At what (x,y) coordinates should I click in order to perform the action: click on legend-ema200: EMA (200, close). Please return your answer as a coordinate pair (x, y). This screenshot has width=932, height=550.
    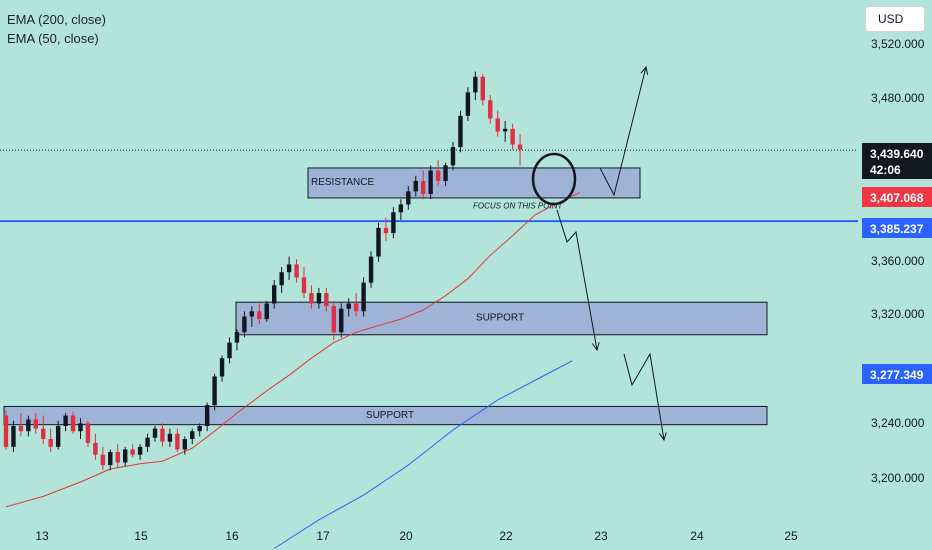
    Looking at the image, I should click on (56, 19).